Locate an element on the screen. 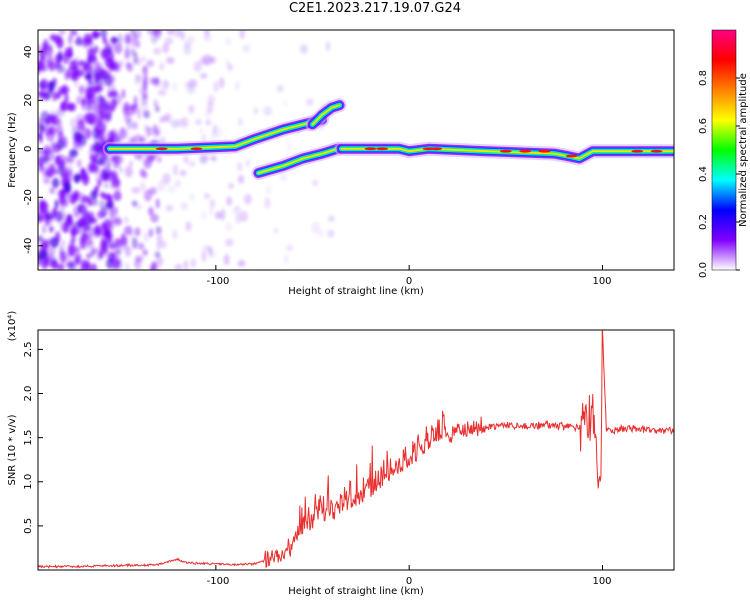 The image size is (750, 600). x-tick-label: -100 is located at coordinates (218, 581).